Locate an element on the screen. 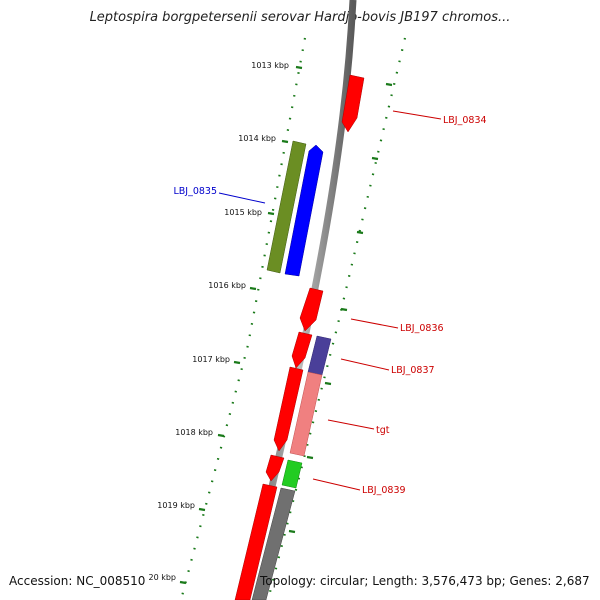 The image size is (600, 600). gene-unlabeled-lower is located at coordinates (256, 541).